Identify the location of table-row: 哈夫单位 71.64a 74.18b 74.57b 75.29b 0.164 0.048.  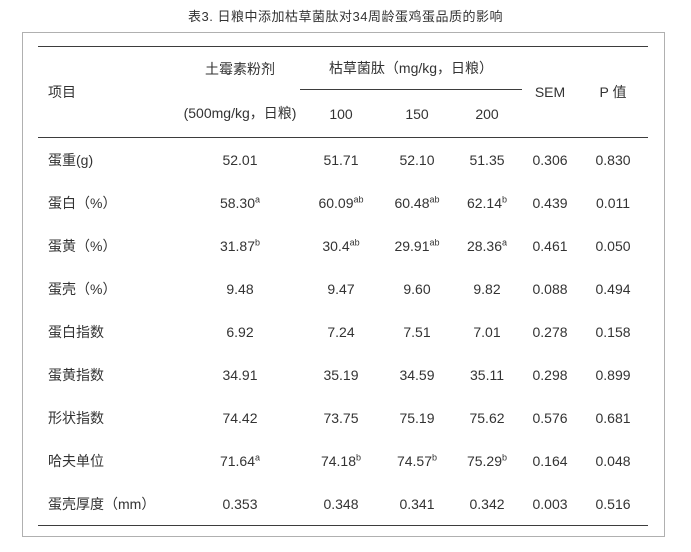
(343, 460).